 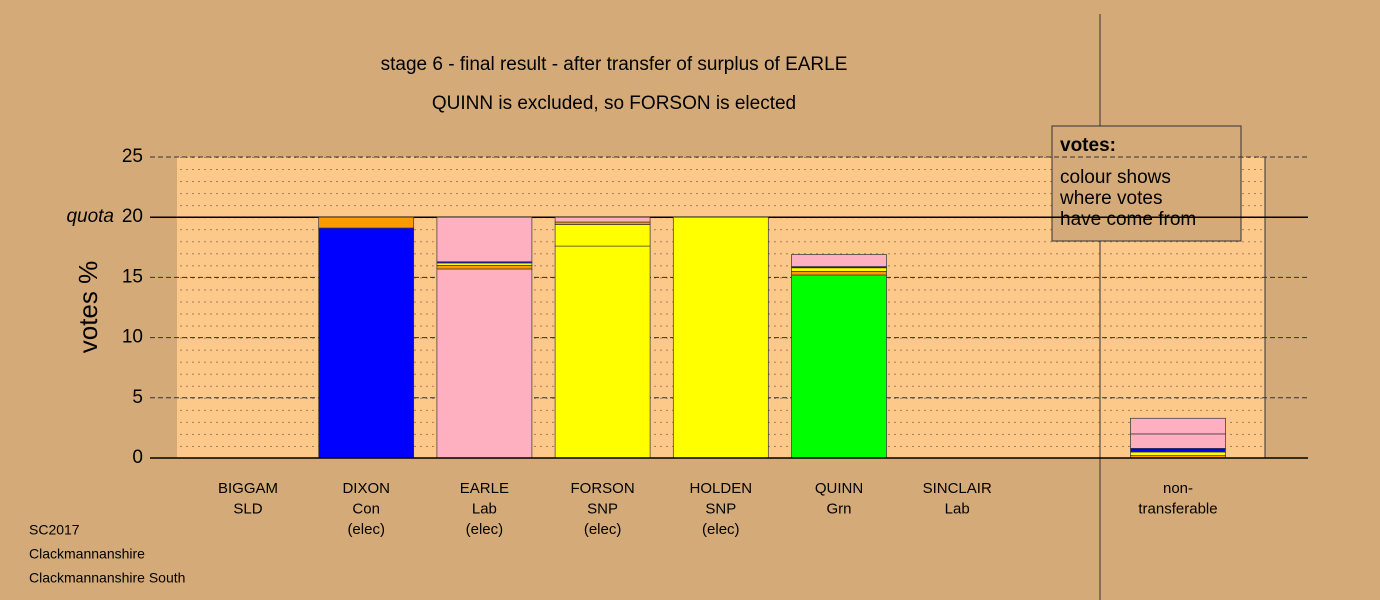 What do you see at coordinates (614, 103) in the screenshot?
I see `chart-subtitle: QUINN is excluded, so FORSON is elected` at bounding box center [614, 103].